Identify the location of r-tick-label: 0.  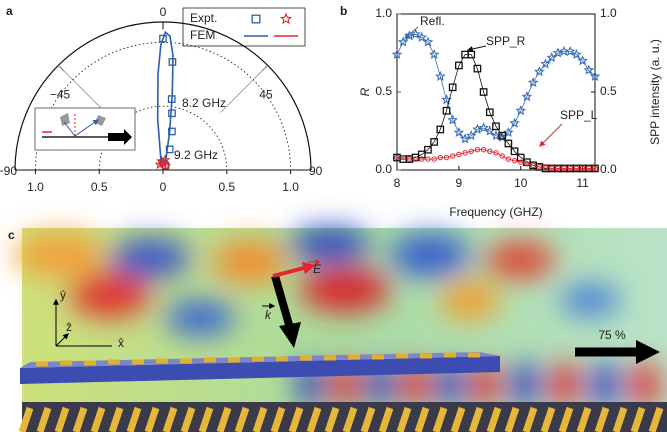
(163, 187).